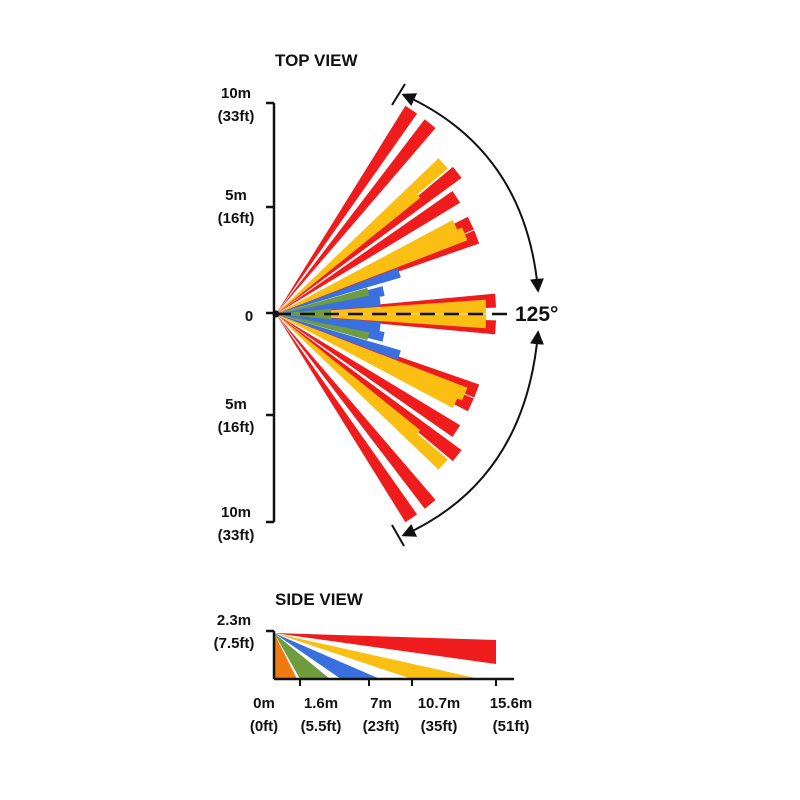 Image resolution: width=800 pixels, height=800 pixels. I want to click on tick-label-bottom-5m: 5m, so click(236, 404).